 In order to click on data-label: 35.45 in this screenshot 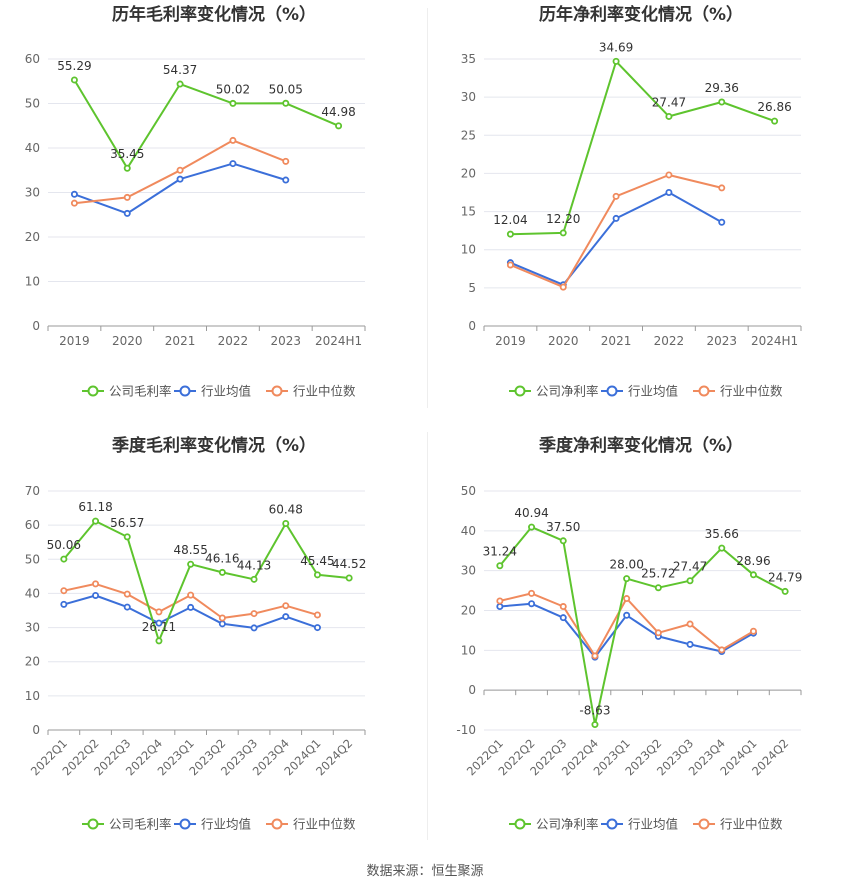, I will do `click(127, 154)`.